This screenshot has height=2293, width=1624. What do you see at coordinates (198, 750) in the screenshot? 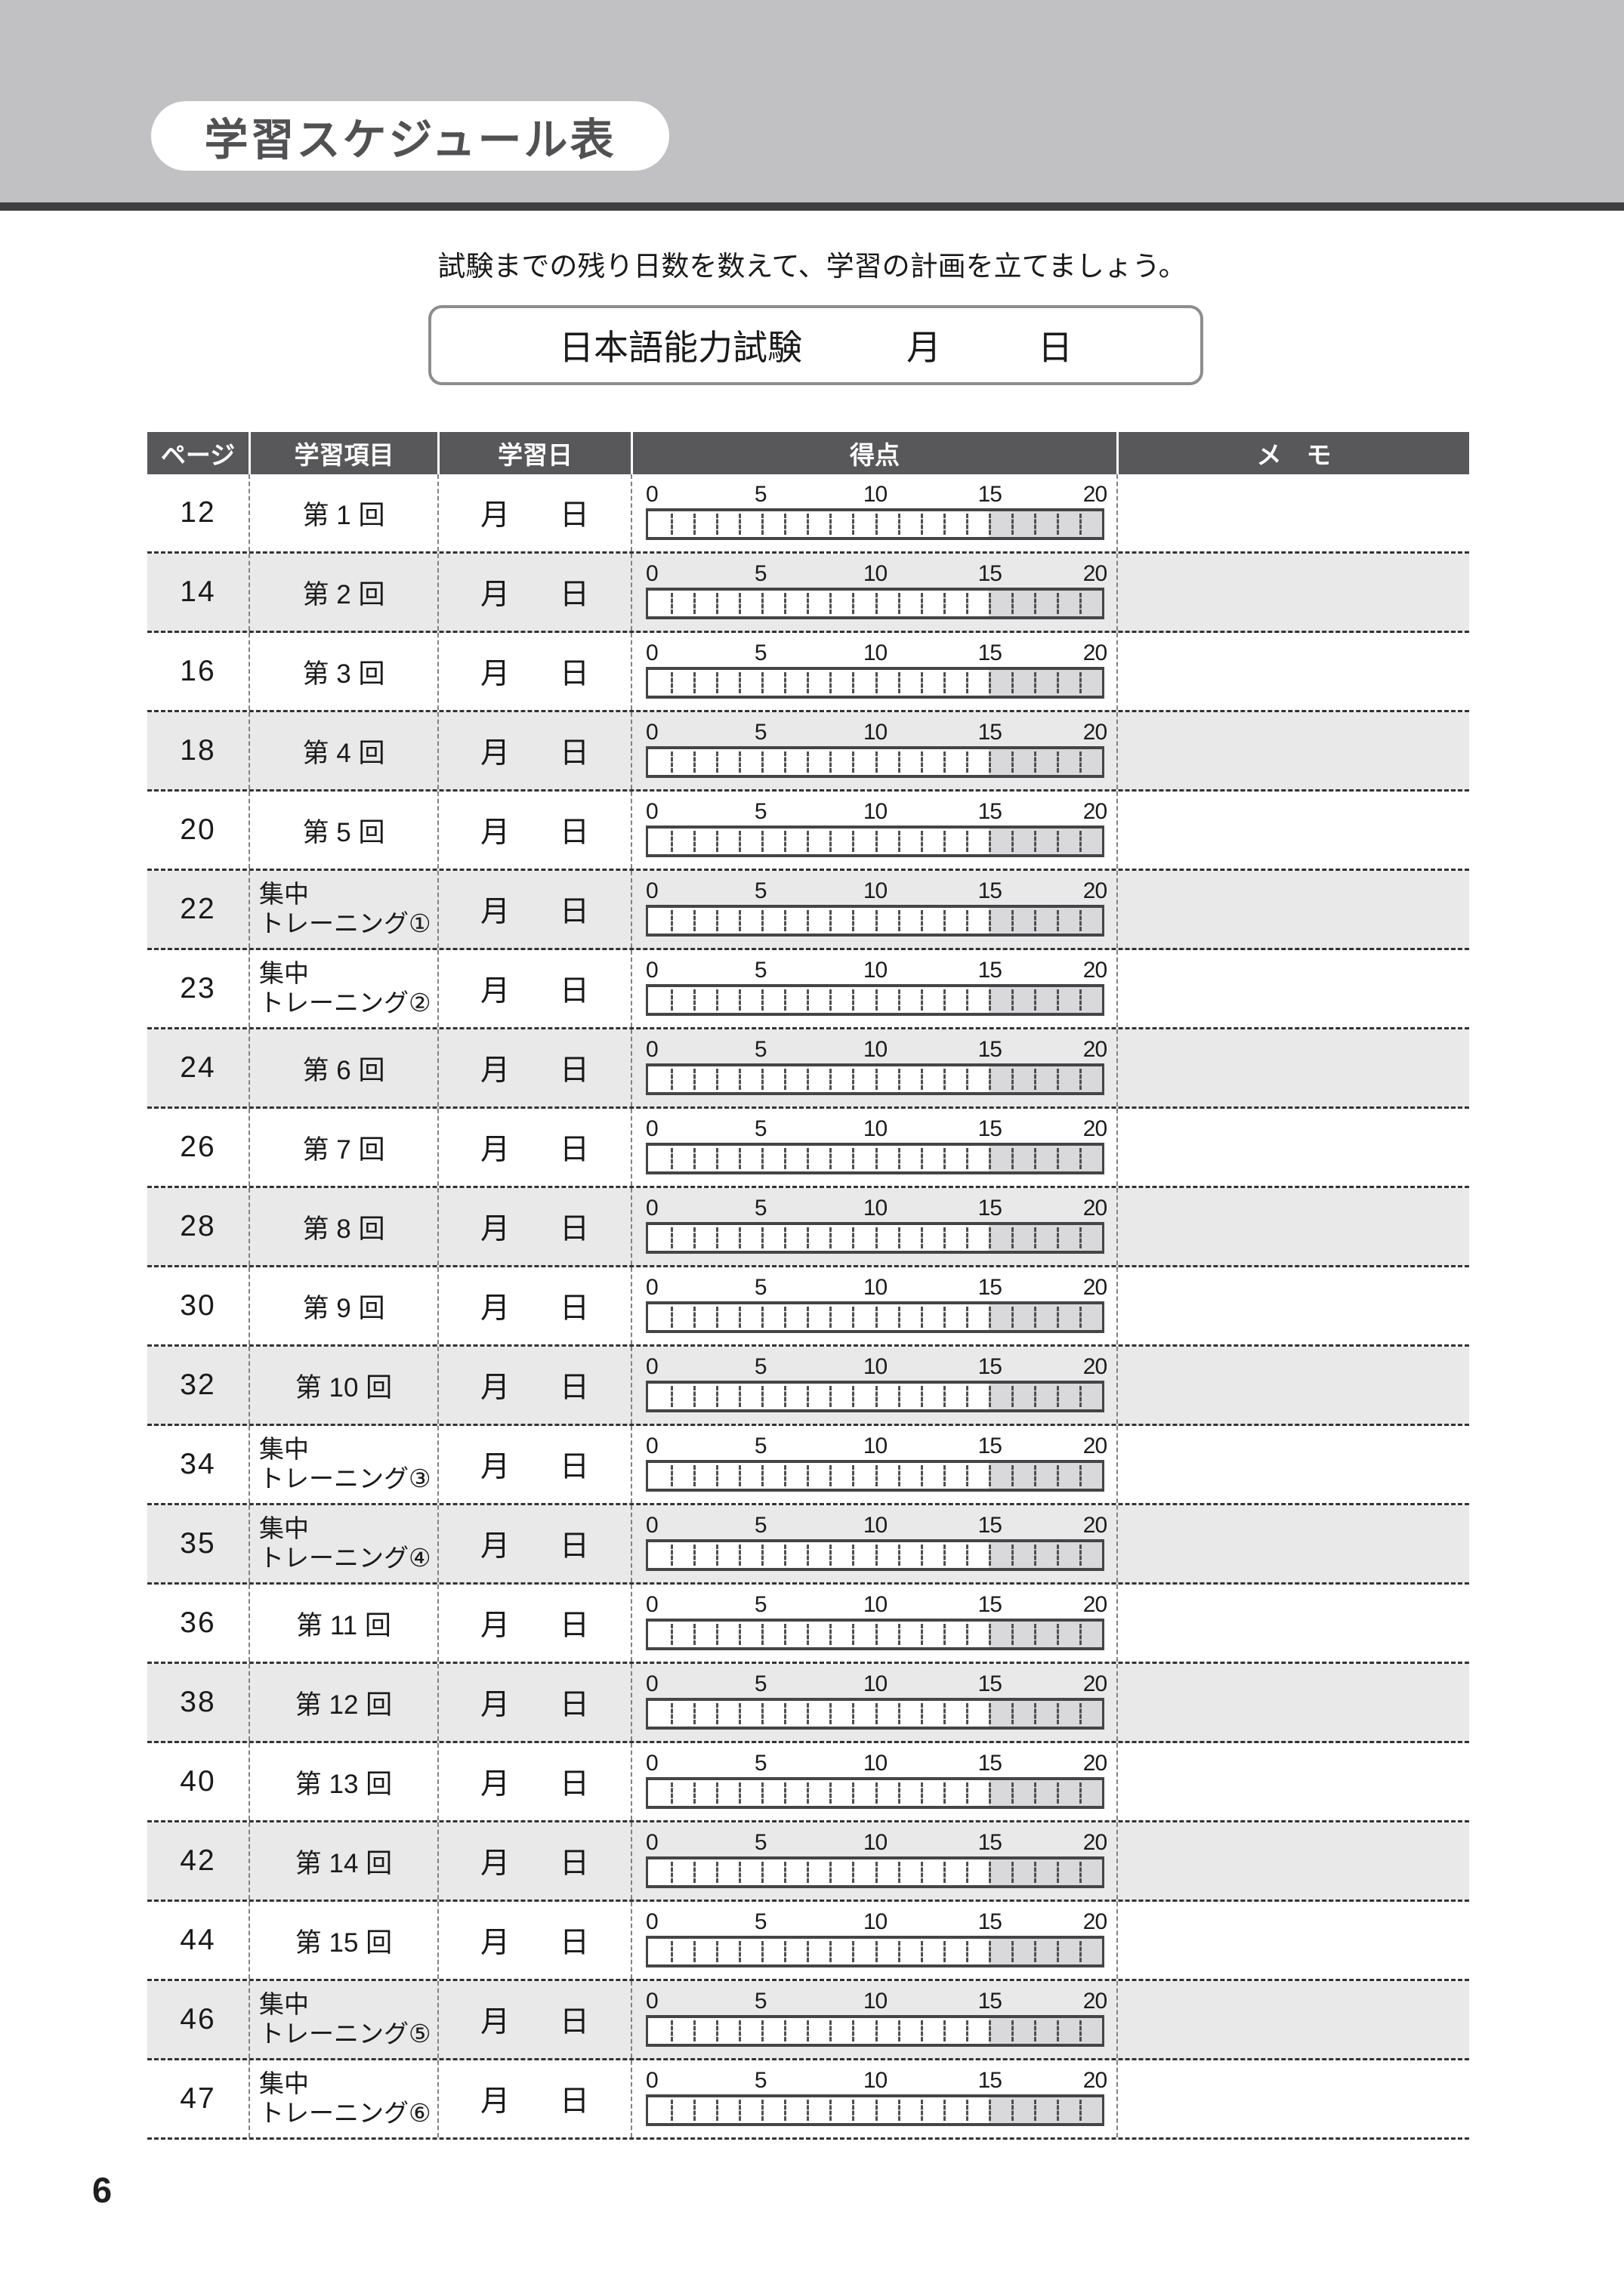
I see `page-value: 18` at bounding box center [198, 750].